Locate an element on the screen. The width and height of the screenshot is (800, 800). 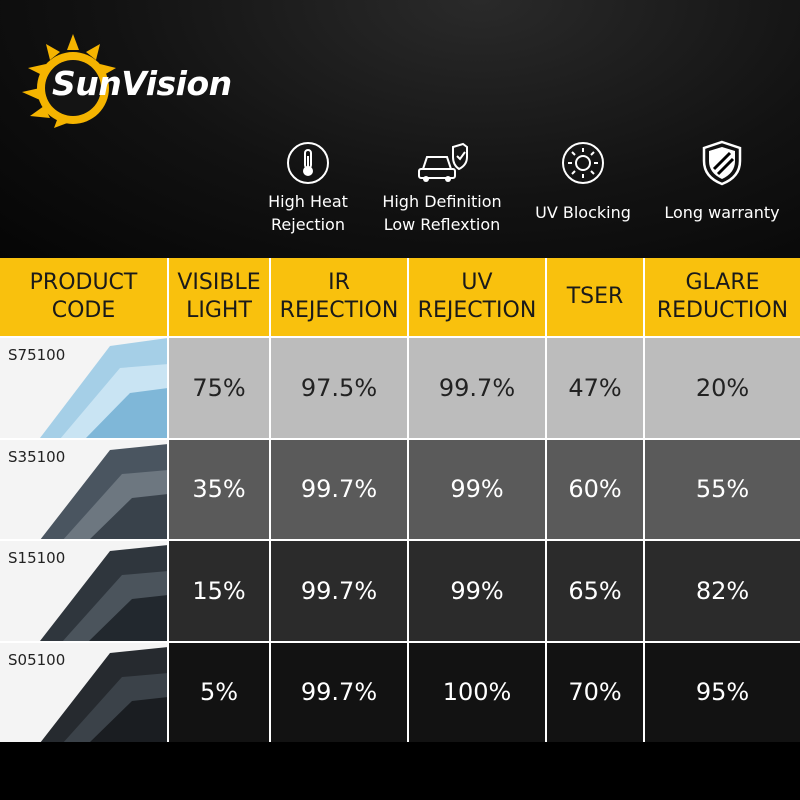
sun-icon is located at coordinates (583, 163).